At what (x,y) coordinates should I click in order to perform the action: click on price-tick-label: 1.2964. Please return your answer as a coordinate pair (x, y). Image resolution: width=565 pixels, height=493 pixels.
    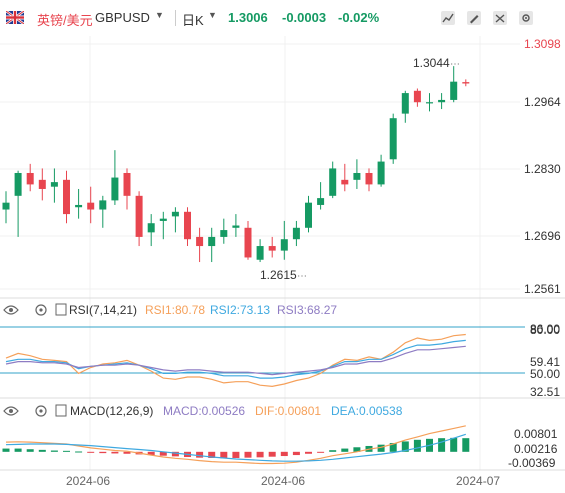
    Looking at the image, I should click on (542, 102).